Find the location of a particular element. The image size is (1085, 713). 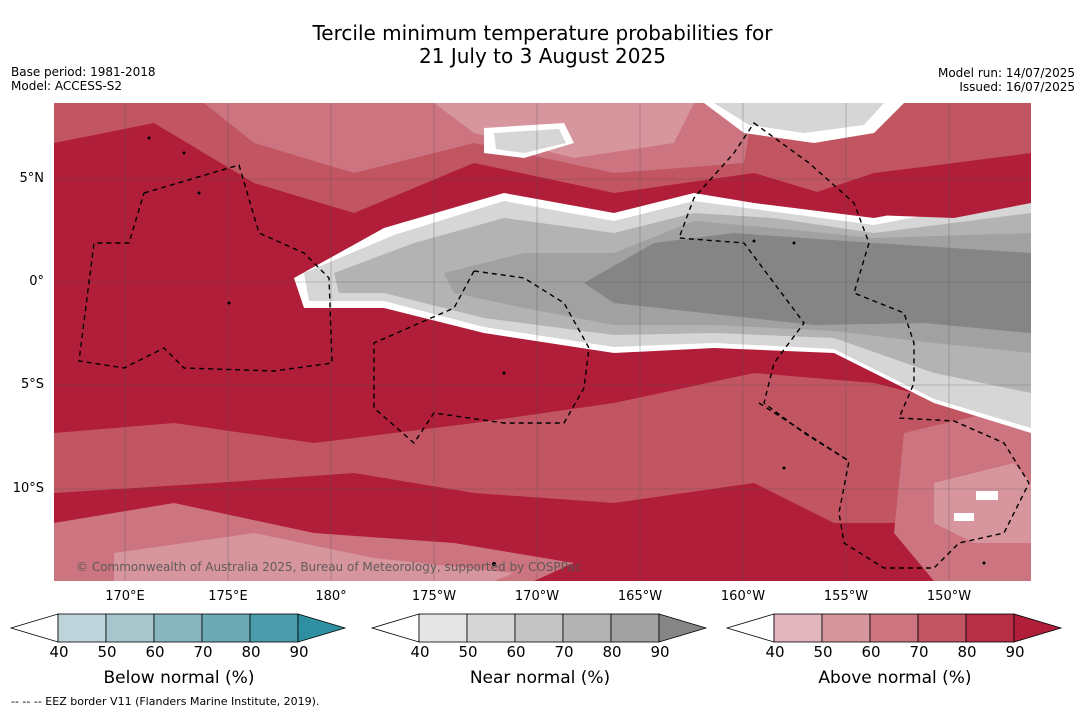

model-name: Model: ACCESS-S2 is located at coordinates (67, 86).